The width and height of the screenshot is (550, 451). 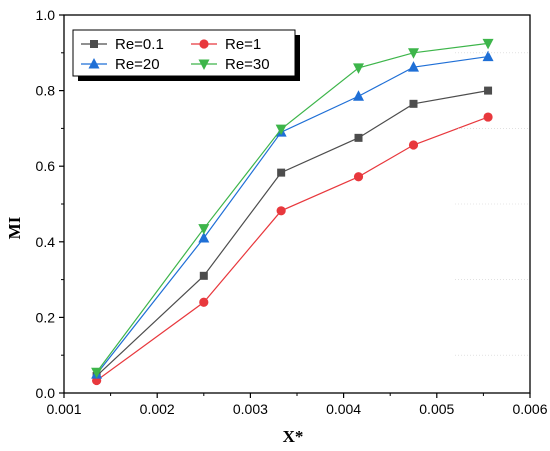 I want to click on x-axis-title: X*, so click(x=293, y=436).